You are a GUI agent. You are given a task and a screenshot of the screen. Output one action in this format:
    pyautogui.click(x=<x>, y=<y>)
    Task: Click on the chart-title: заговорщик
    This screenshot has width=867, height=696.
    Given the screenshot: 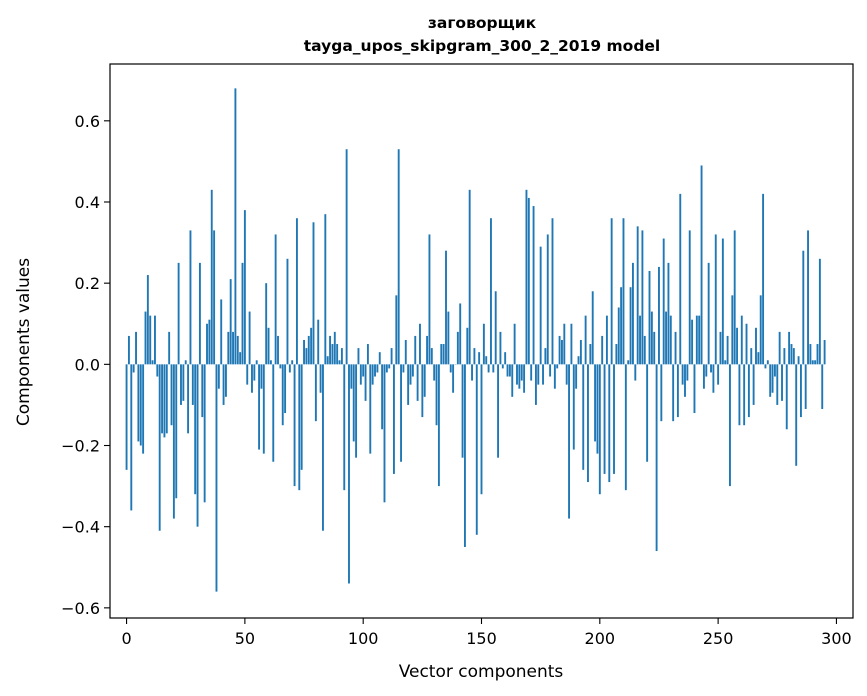 What is the action you would take?
    pyautogui.click(x=482, y=23)
    